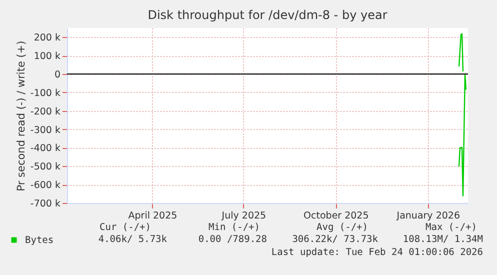  What do you see at coordinates (45, 204) in the screenshot?
I see `y-tick-label: -700 k` at bounding box center [45, 204].